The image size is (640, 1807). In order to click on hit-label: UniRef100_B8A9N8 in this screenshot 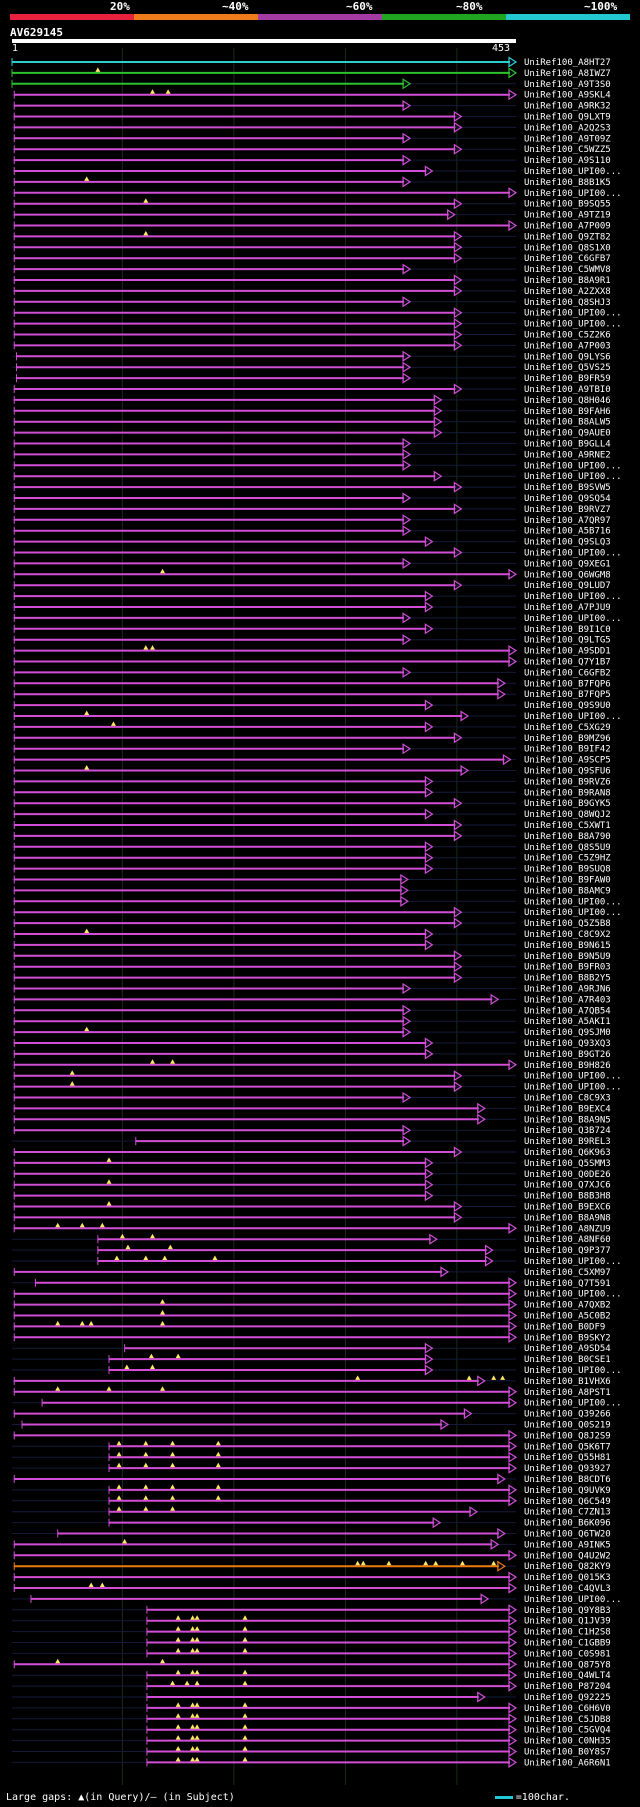, I will do `click(567, 1218)`.